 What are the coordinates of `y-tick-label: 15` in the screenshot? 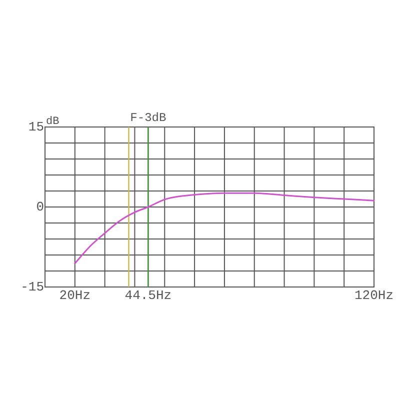 It's located at (36, 126).